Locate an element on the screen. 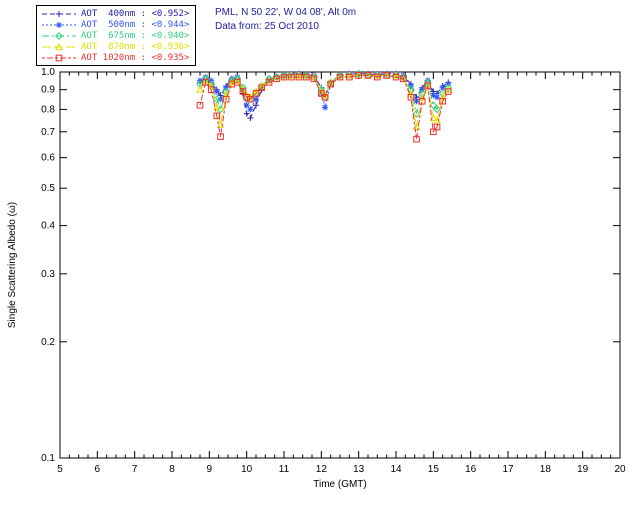 This screenshot has width=640, height=512. y-tick-label: 0.7 is located at coordinates (48, 132).